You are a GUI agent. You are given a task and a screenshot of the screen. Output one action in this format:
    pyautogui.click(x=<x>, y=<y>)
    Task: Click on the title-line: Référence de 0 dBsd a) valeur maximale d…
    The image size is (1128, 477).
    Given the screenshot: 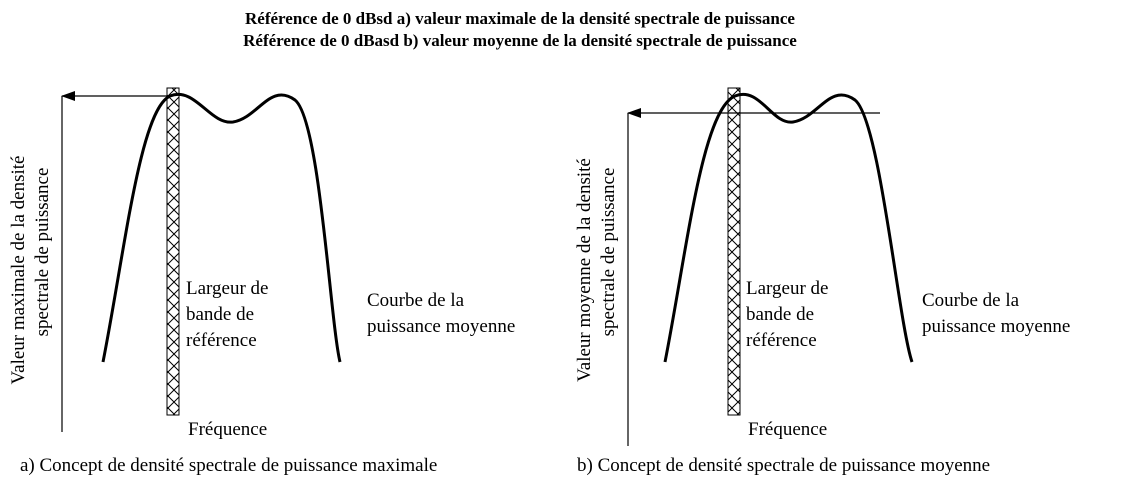 What is the action you would take?
    pyautogui.click(x=520, y=18)
    